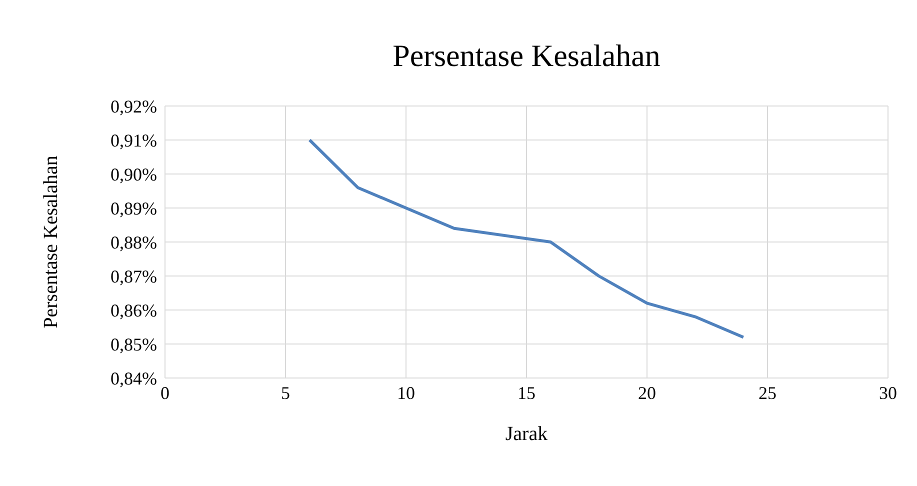 This screenshot has height=486, width=917. What do you see at coordinates (133, 208) in the screenshot?
I see `y-tick-label: 0,89%` at bounding box center [133, 208].